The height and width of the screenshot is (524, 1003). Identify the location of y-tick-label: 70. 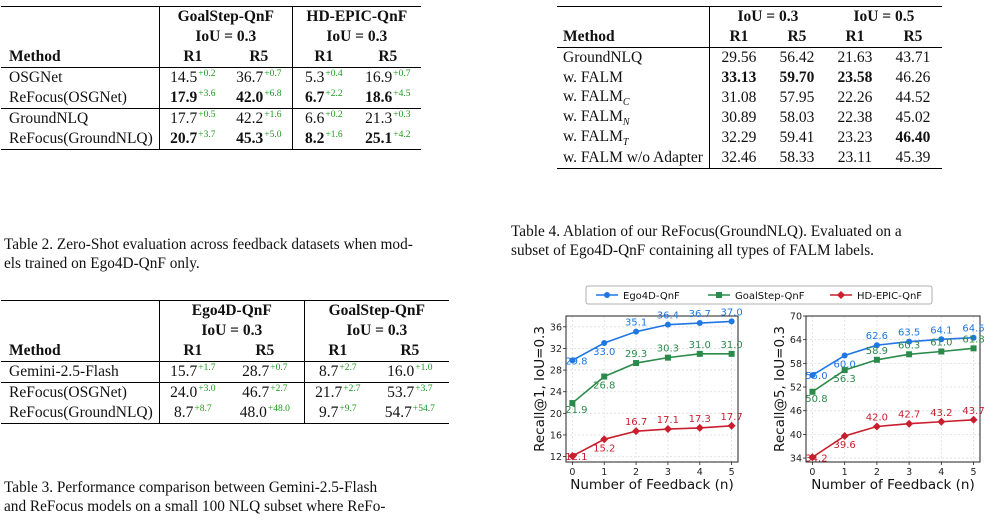
(796, 317).